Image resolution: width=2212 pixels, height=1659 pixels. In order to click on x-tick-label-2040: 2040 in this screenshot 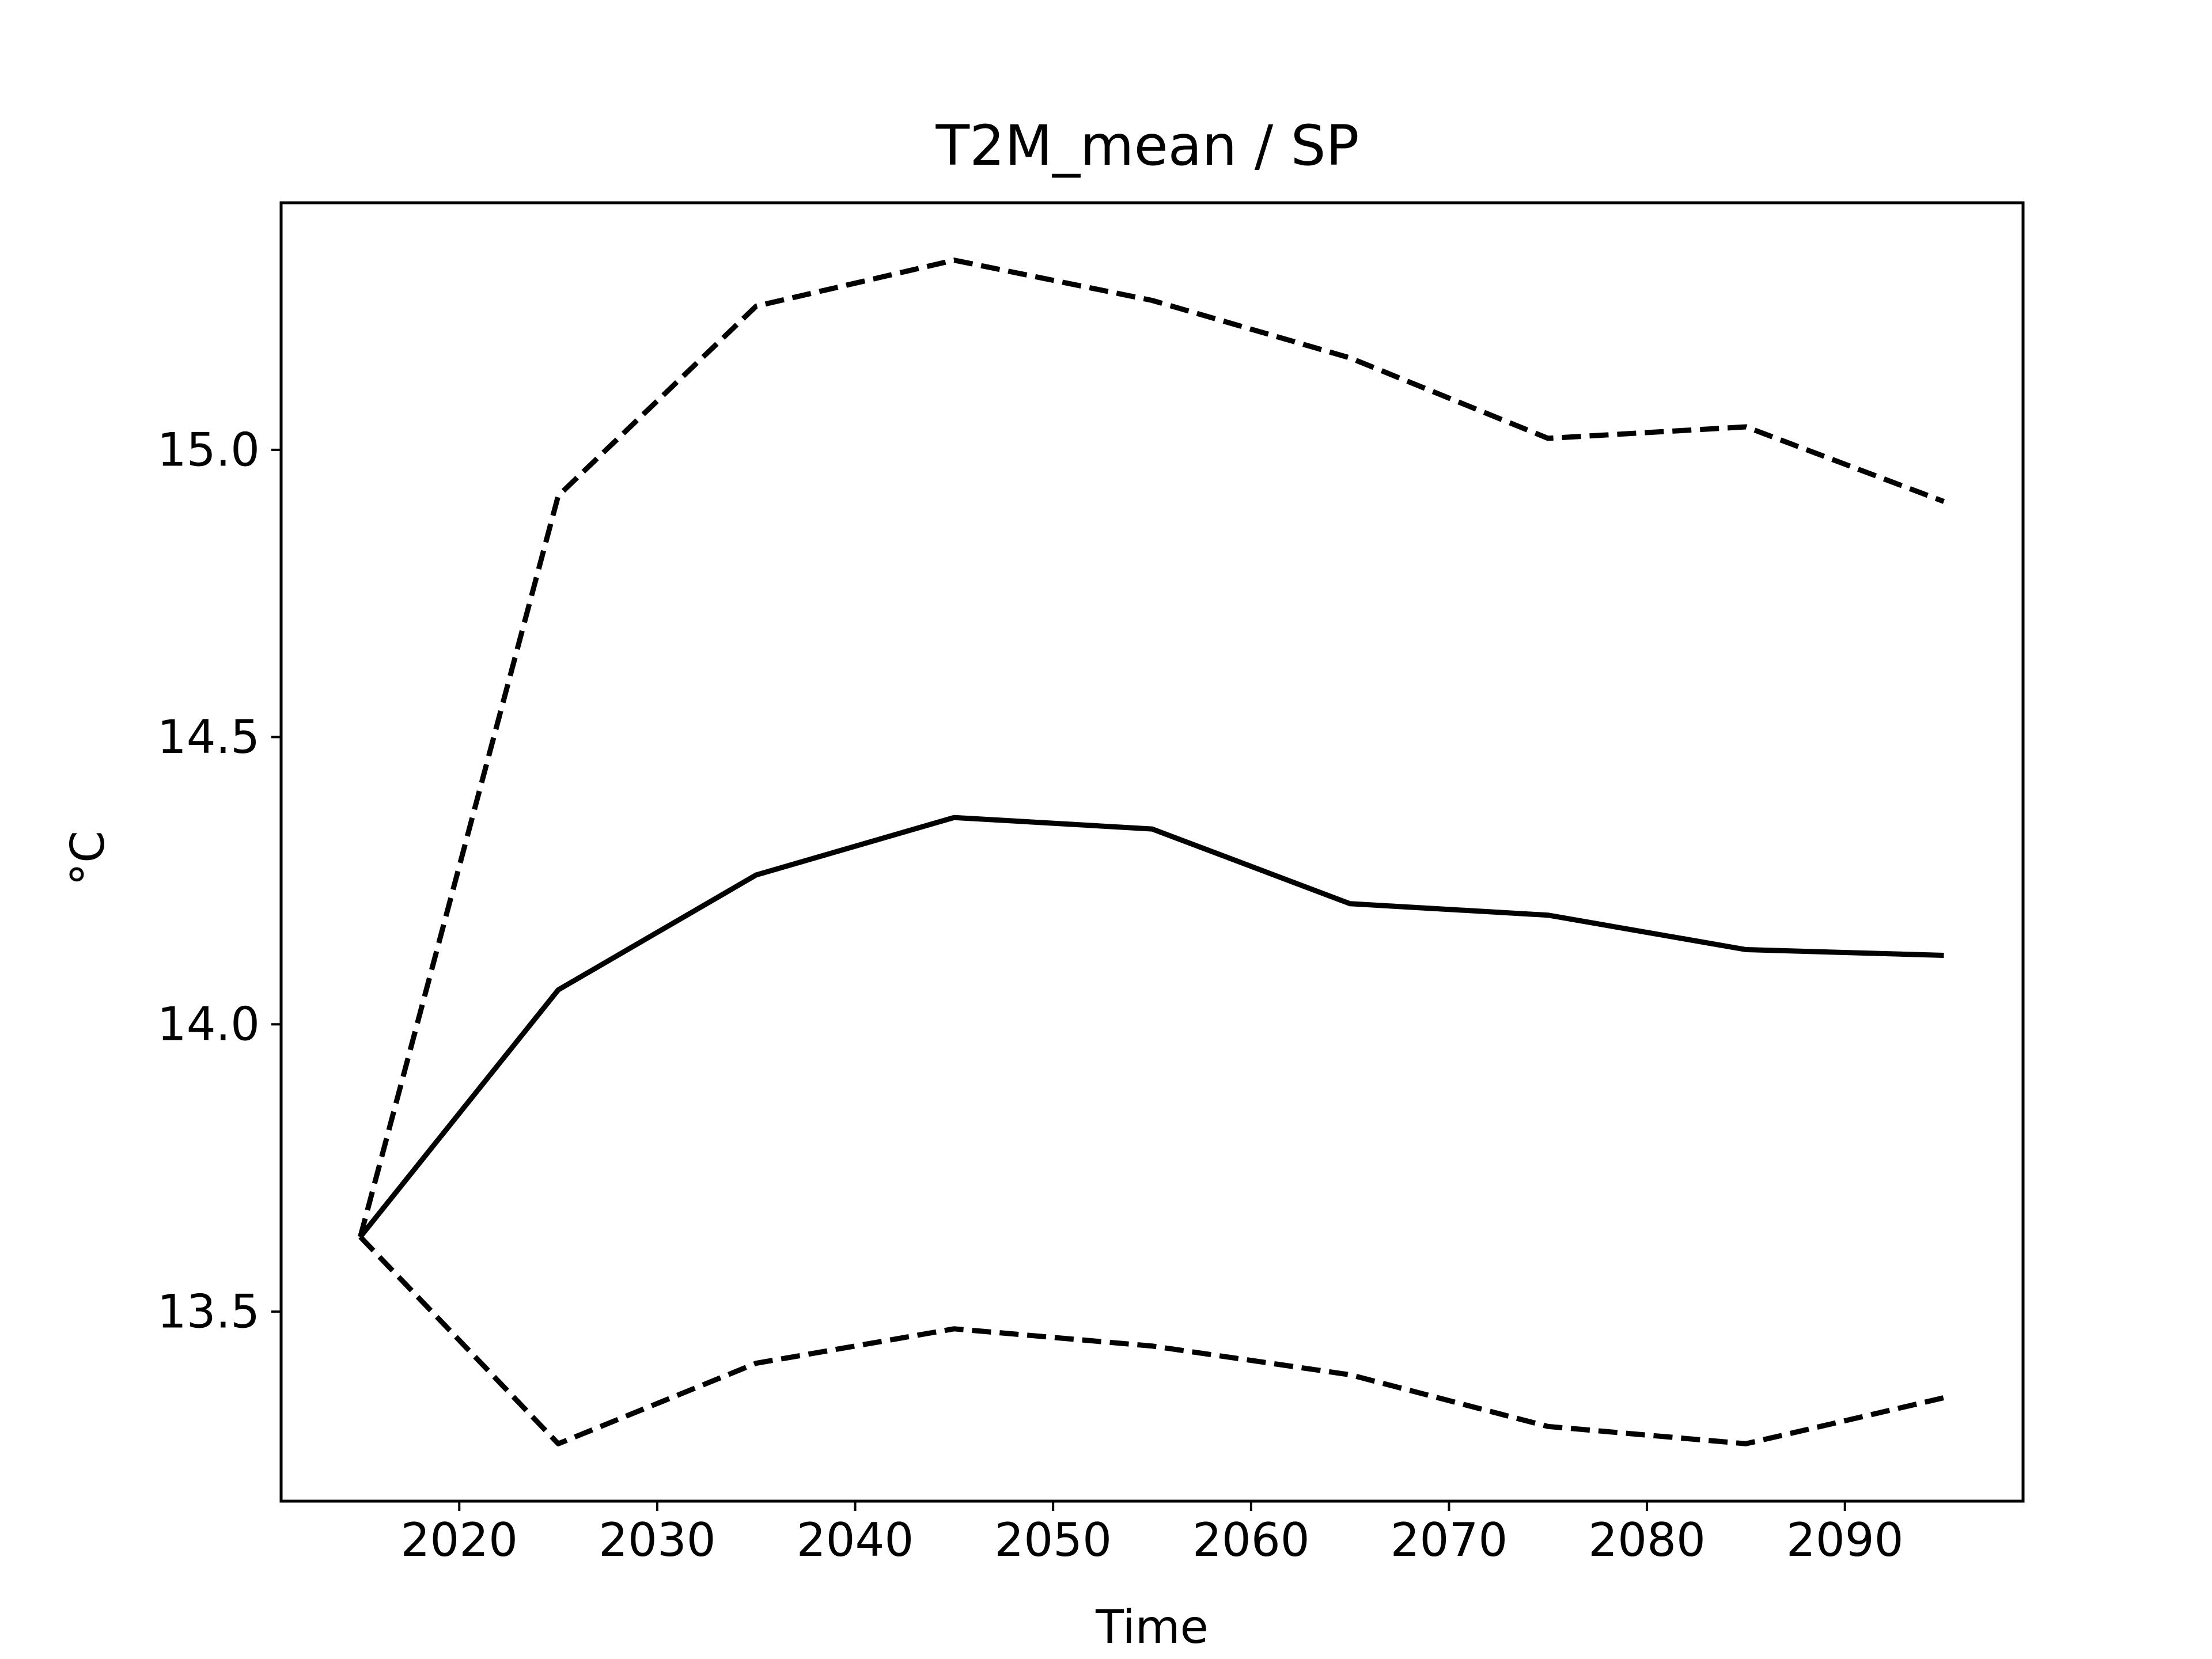, I will do `click(855, 1540)`.